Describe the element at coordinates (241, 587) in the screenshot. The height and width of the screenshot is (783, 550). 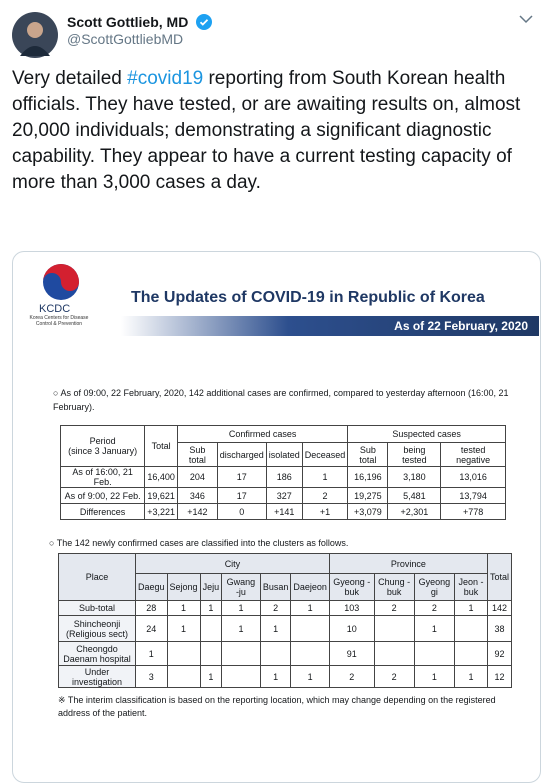
I see `header-cell: Gwang -ju` at that location.